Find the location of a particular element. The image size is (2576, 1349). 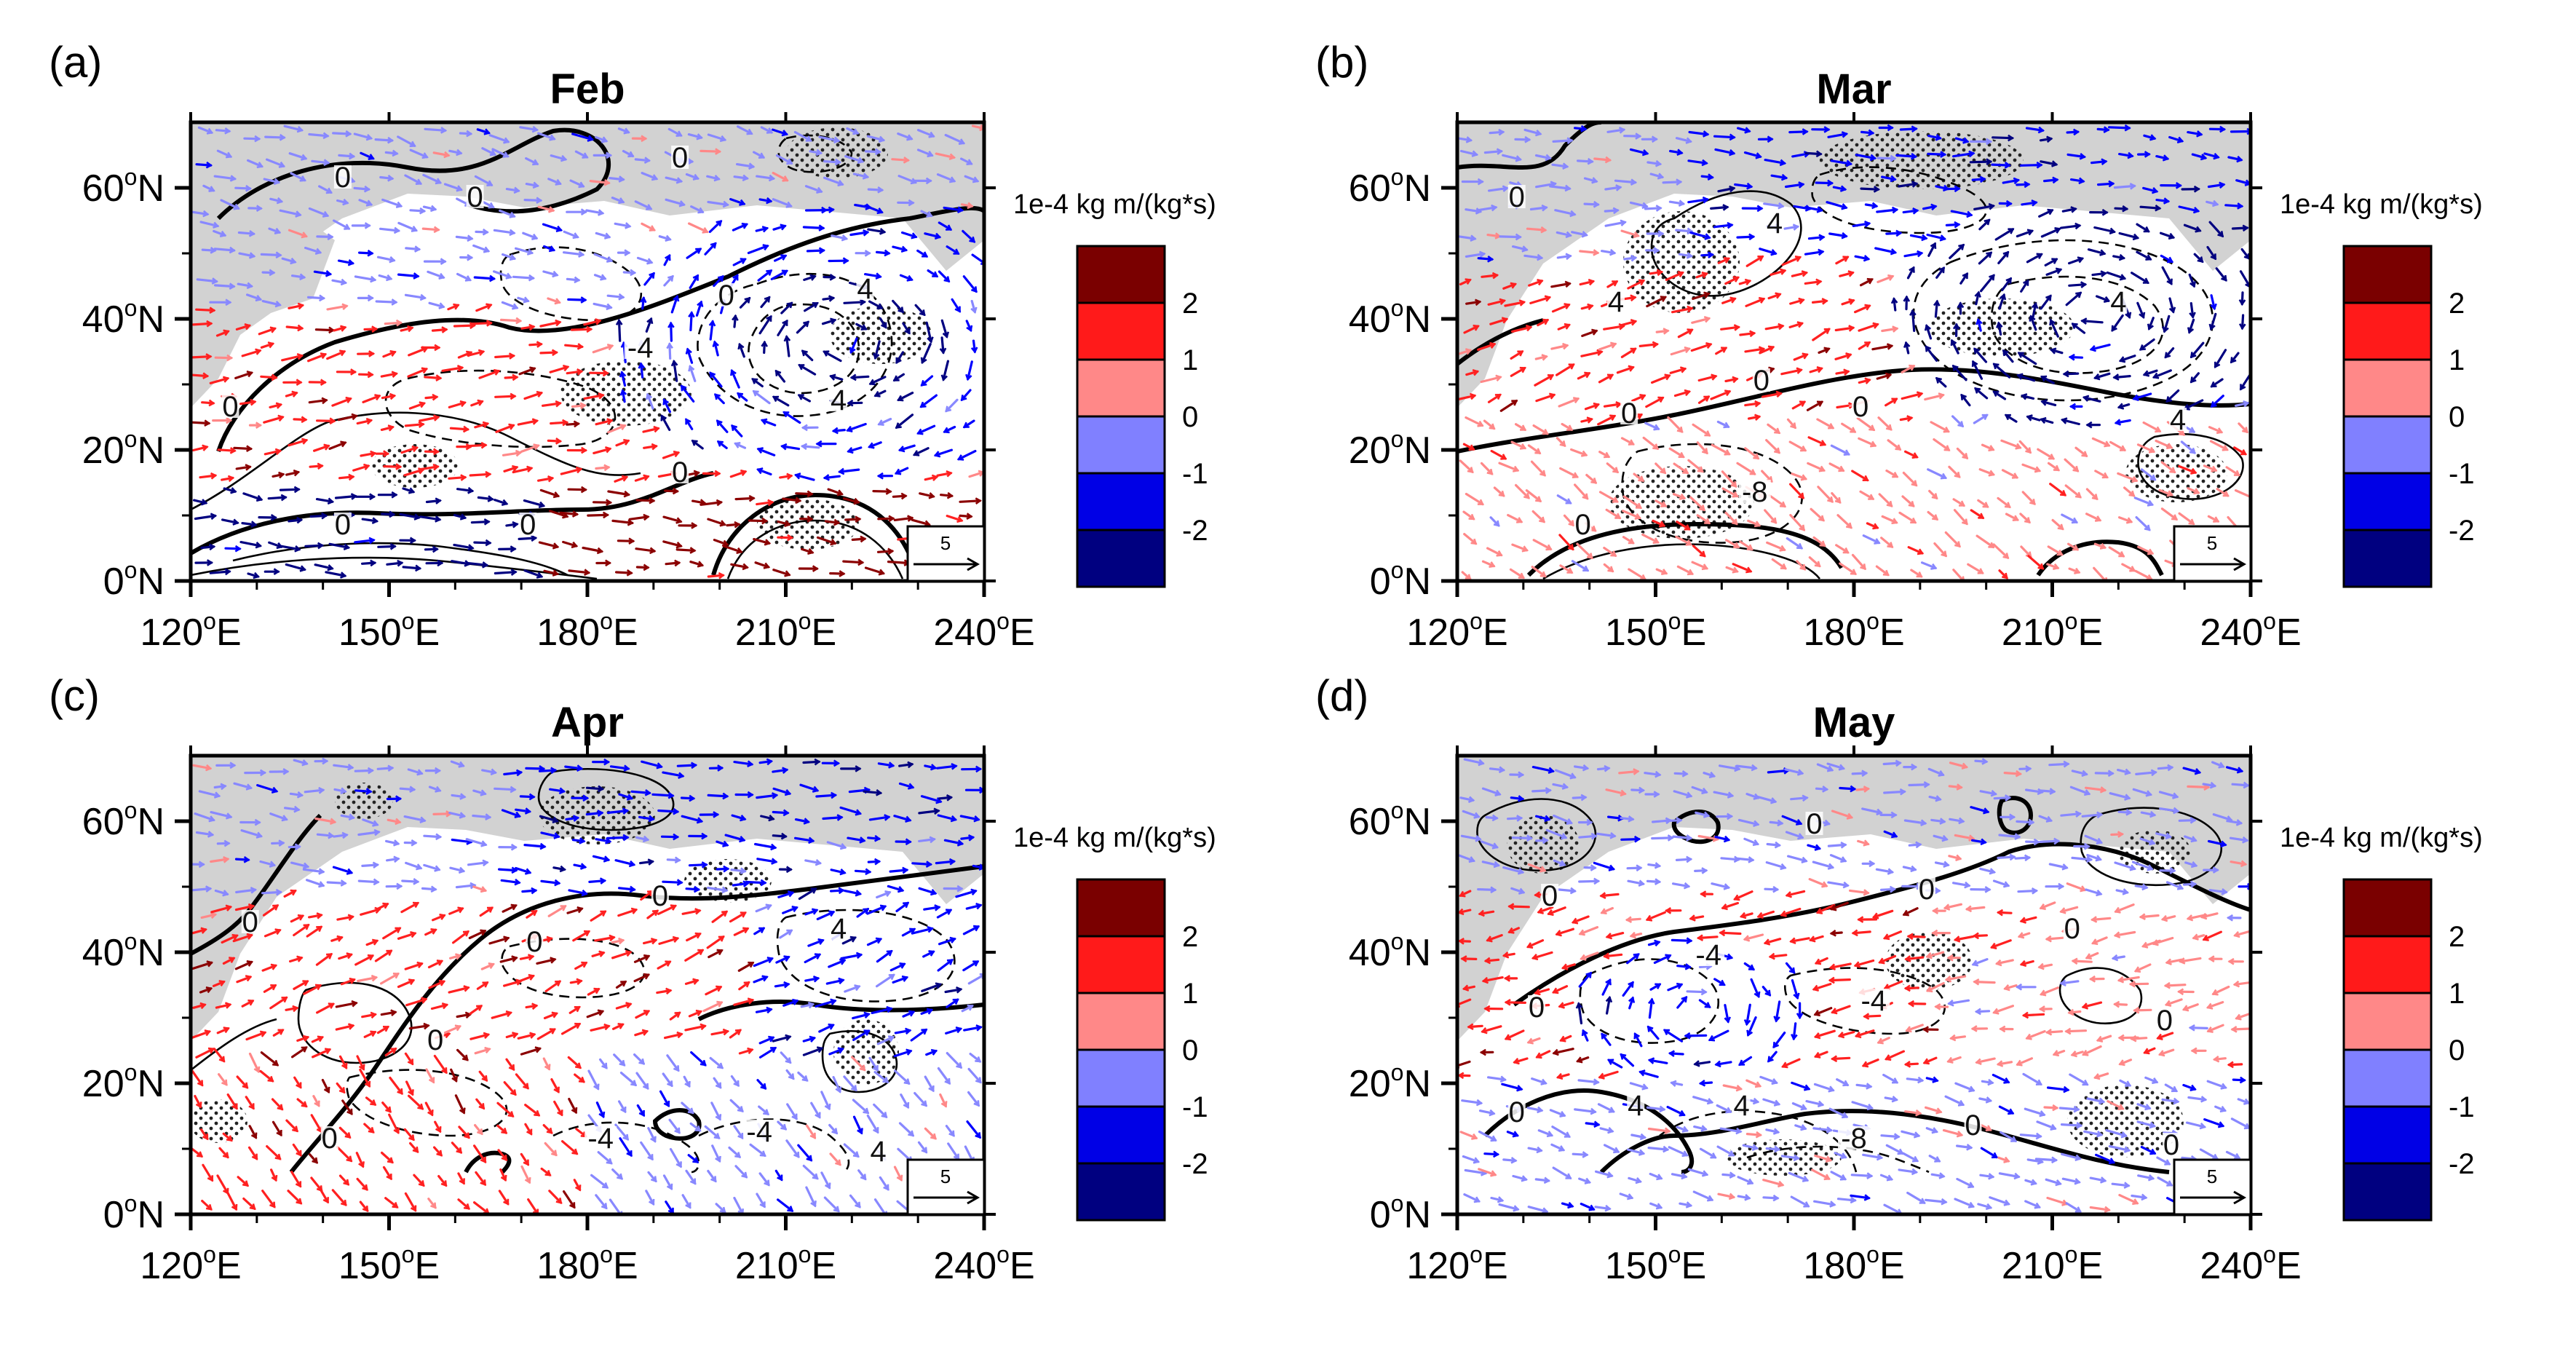

panel-c-reference-arrow-head is located at coordinates (973, 1197).